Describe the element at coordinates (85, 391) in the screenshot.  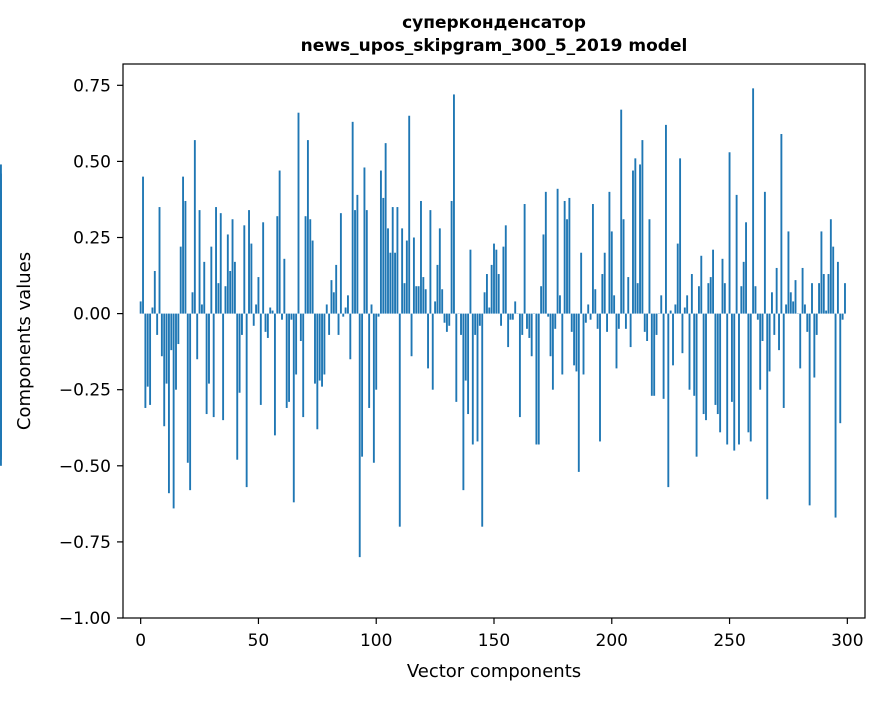
I see `y-tick-label: −0.25` at that location.